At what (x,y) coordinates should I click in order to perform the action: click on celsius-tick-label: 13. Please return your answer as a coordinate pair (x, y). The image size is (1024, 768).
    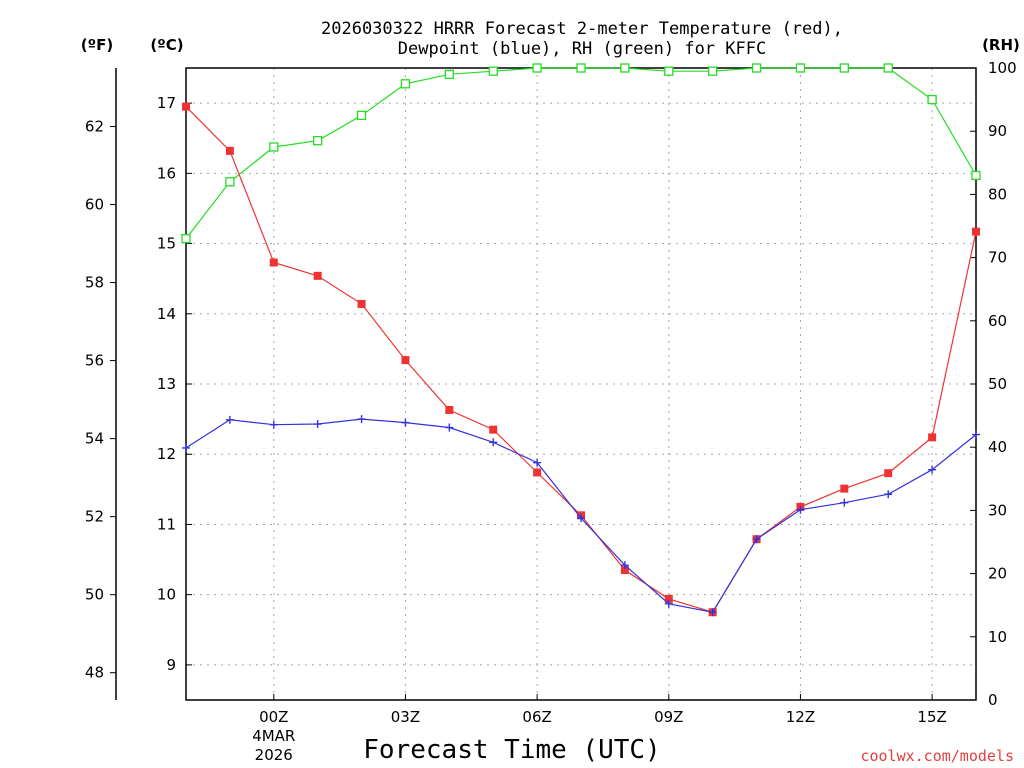
    Looking at the image, I should click on (166, 384).